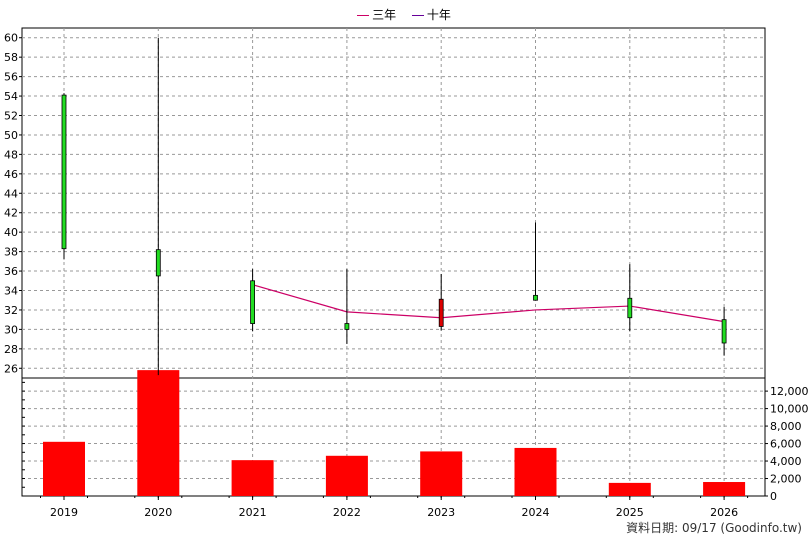 The width and height of the screenshot is (808, 540). What do you see at coordinates (789, 409) in the screenshot?
I see `volume-tick-label: 10,000` at bounding box center [789, 409].